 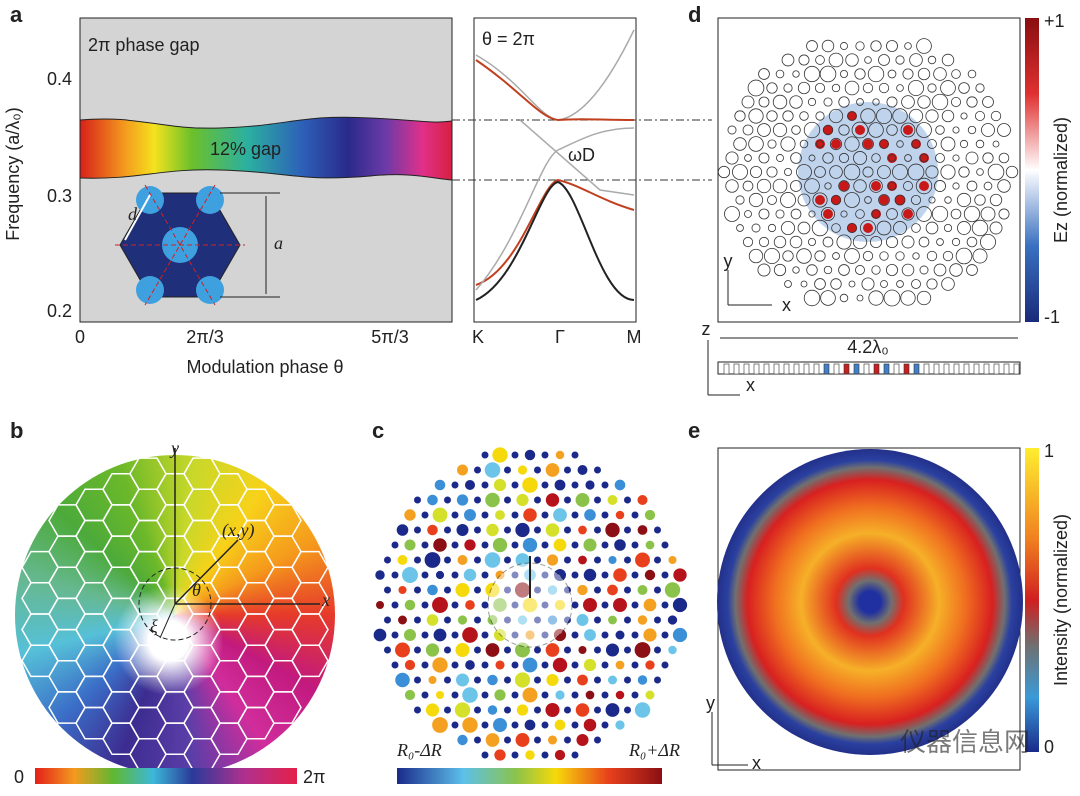 What do you see at coordinates (530, 605) in the screenshot?
I see `core-circle` at bounding box center [530, 605].